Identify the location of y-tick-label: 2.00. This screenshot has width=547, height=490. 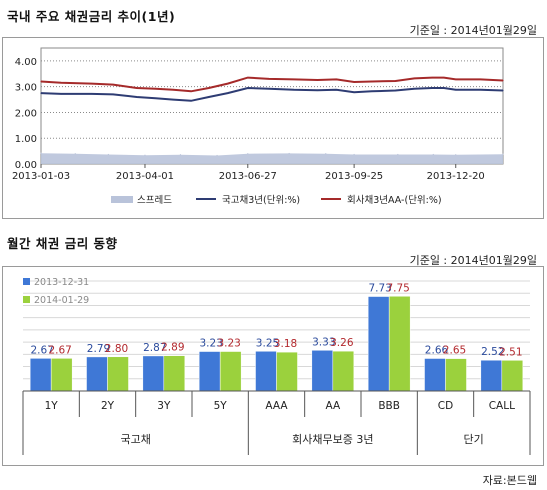
(26, 113).